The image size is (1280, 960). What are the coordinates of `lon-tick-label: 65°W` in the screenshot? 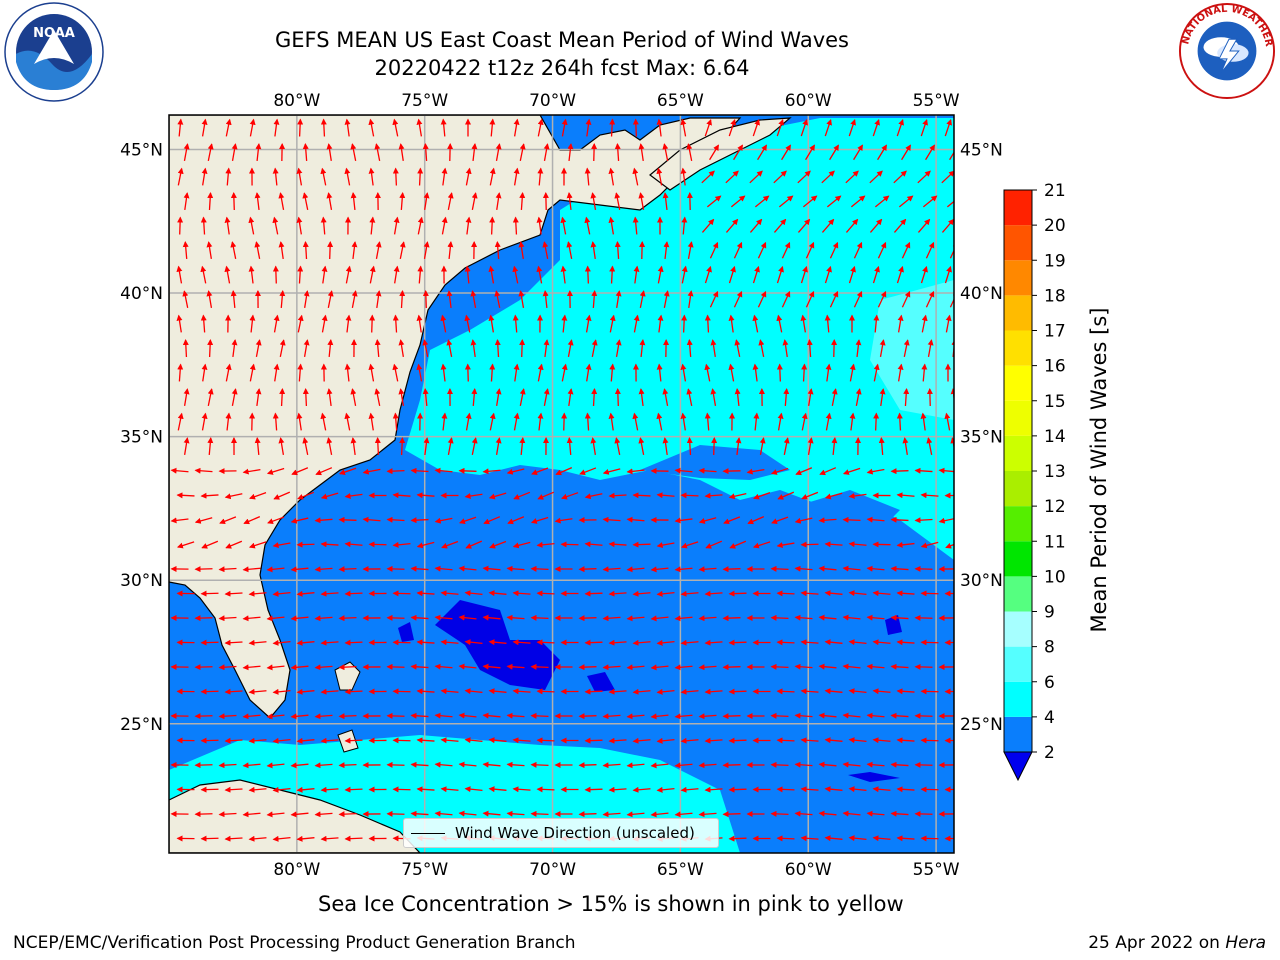 It's located at (680, 101).